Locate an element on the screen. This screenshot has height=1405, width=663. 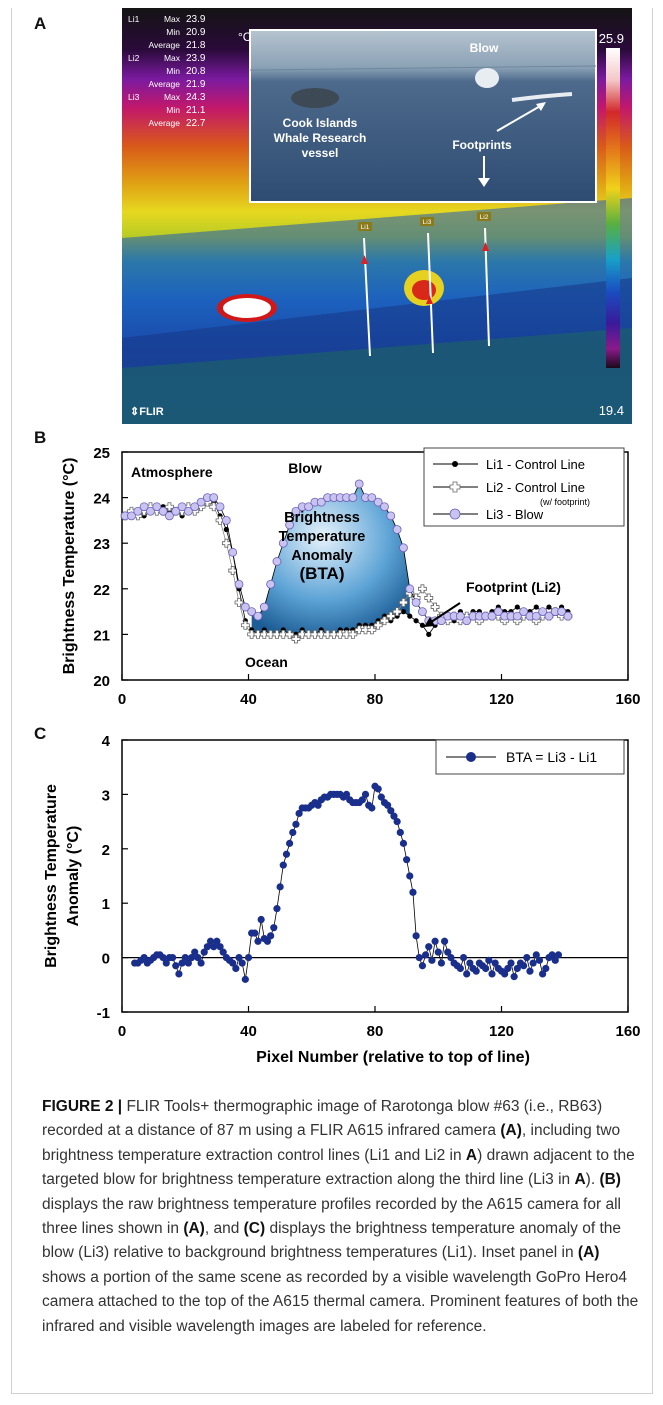
readout-max-value: 24.3 is located at coordinates (196, 97).